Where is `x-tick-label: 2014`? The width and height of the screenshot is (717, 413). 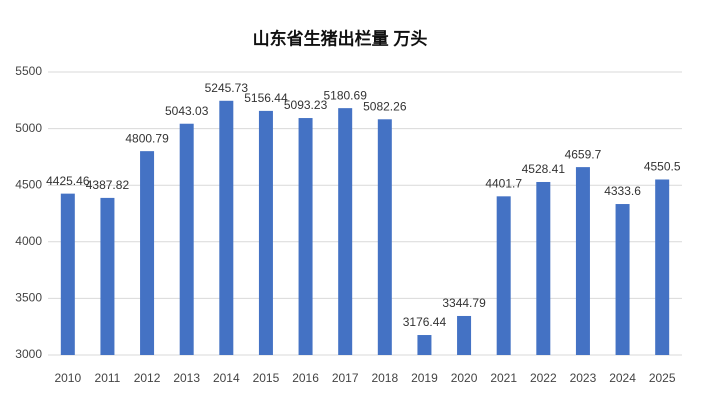 x-tick-label: 2014 is located at coordinates (226, 378).